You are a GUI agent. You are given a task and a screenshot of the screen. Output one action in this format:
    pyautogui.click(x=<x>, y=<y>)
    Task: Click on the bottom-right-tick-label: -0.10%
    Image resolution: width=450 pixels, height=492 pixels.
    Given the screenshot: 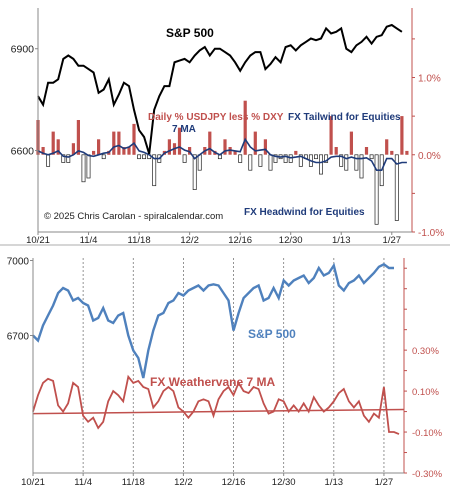 What is the action you would take?
    pyautogui.click(x=427, y=433)
    